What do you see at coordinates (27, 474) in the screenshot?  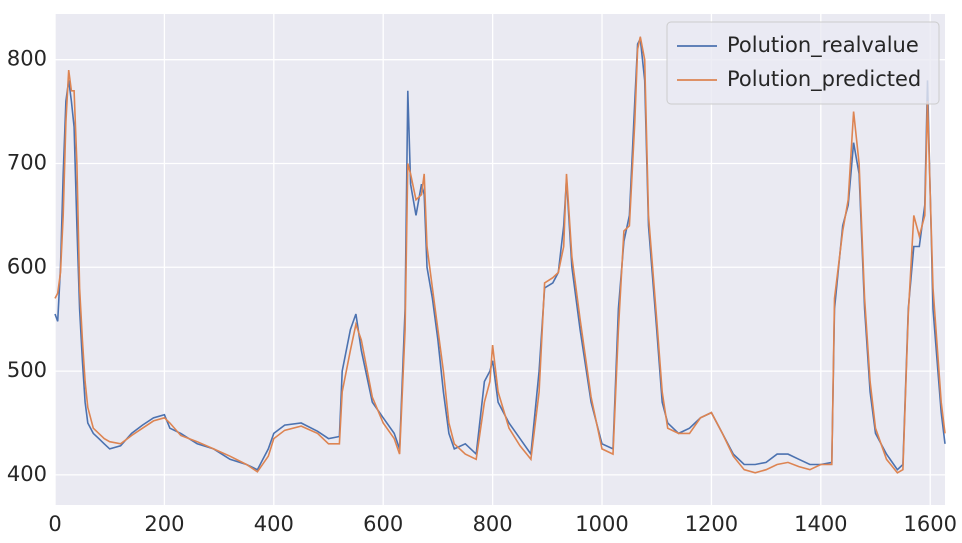 I see `y-tick-label: 400` at bounding box center [27, 474].